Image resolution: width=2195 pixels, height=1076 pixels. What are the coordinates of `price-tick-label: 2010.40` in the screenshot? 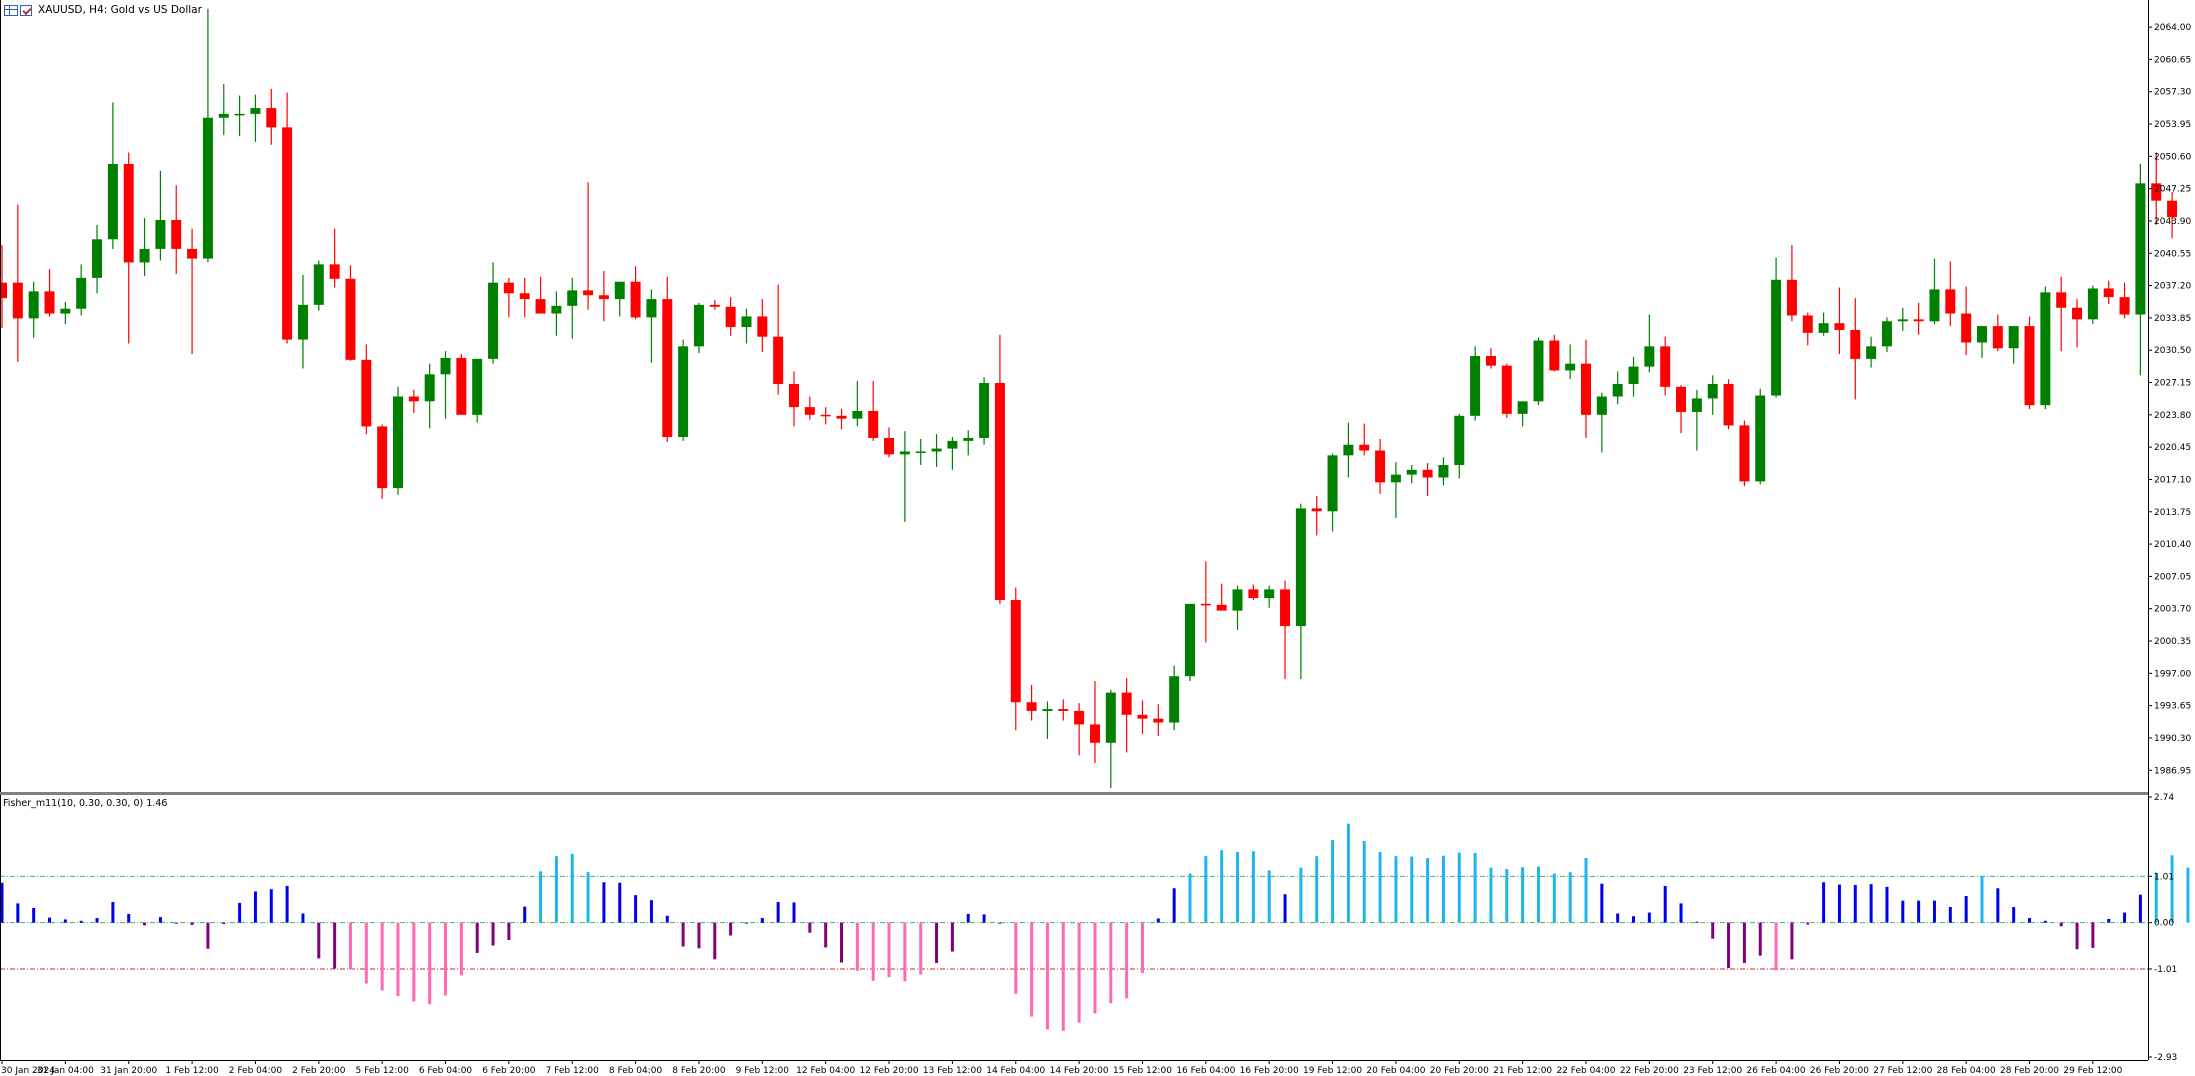 It's located at (2172, 545).